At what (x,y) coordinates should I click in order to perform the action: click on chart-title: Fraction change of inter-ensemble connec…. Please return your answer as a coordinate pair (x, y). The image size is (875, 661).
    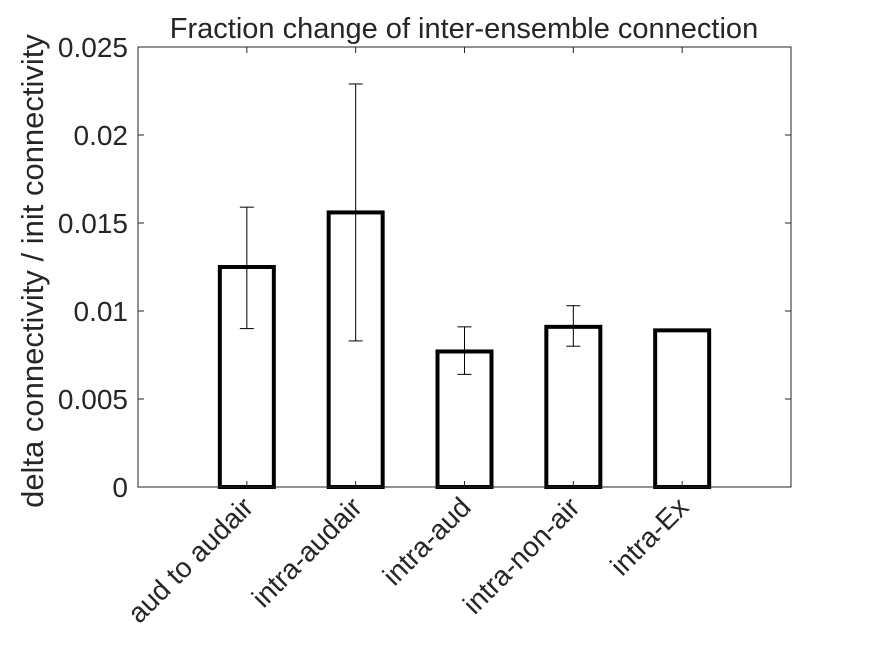
    Looking at the image, I should click on (464, 29).